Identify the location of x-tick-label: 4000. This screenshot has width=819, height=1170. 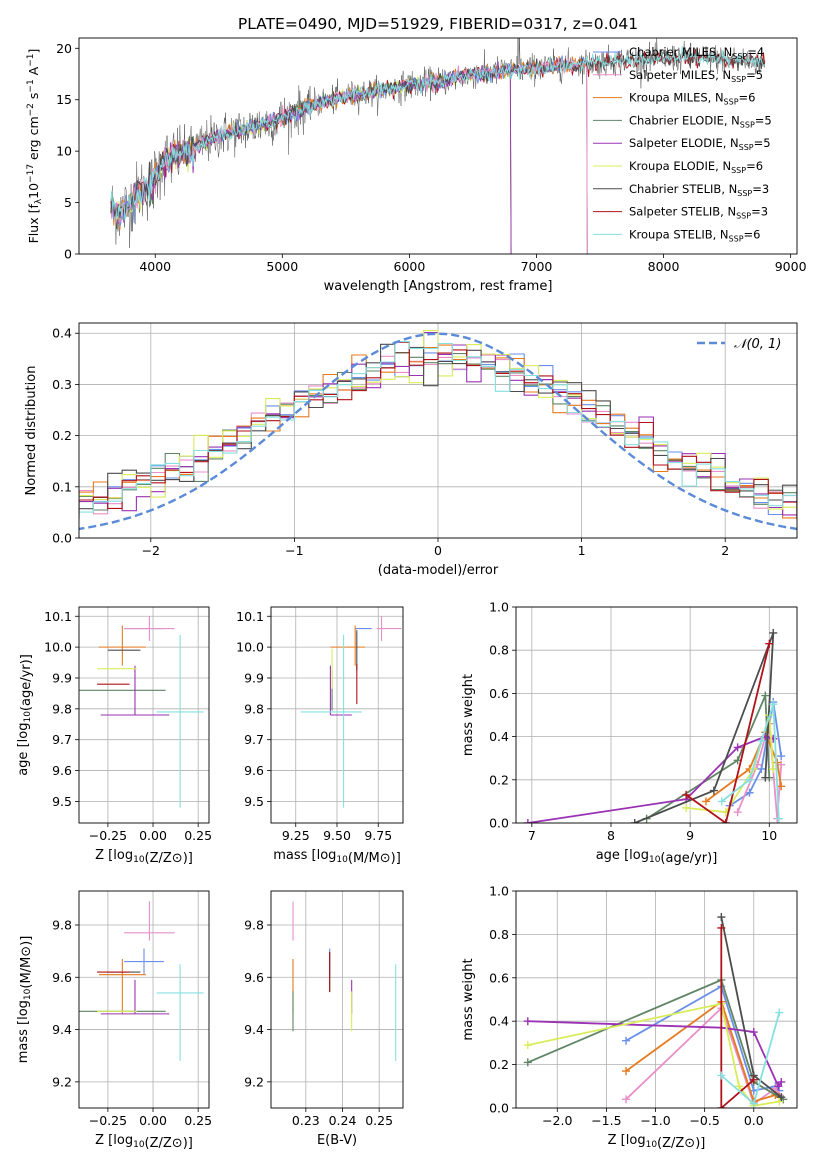
(155, 266).